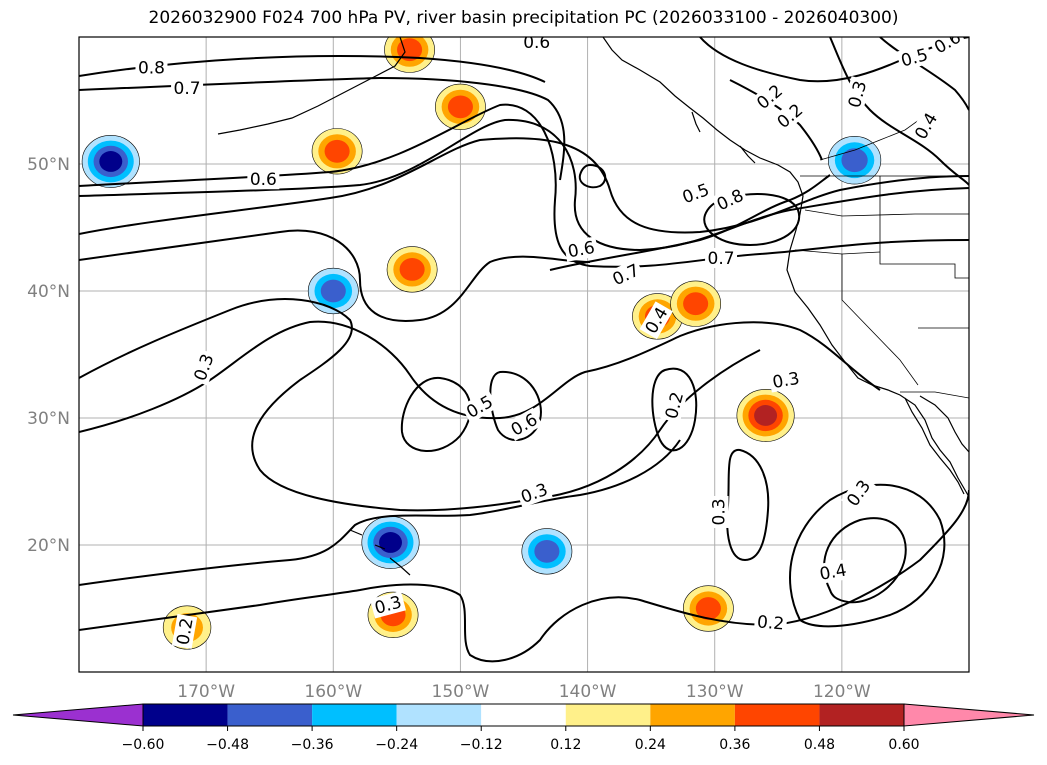 This screenshot has height=765, width=1047. I want to click on pv-contour-0.3-southeast, so click(867, 555).